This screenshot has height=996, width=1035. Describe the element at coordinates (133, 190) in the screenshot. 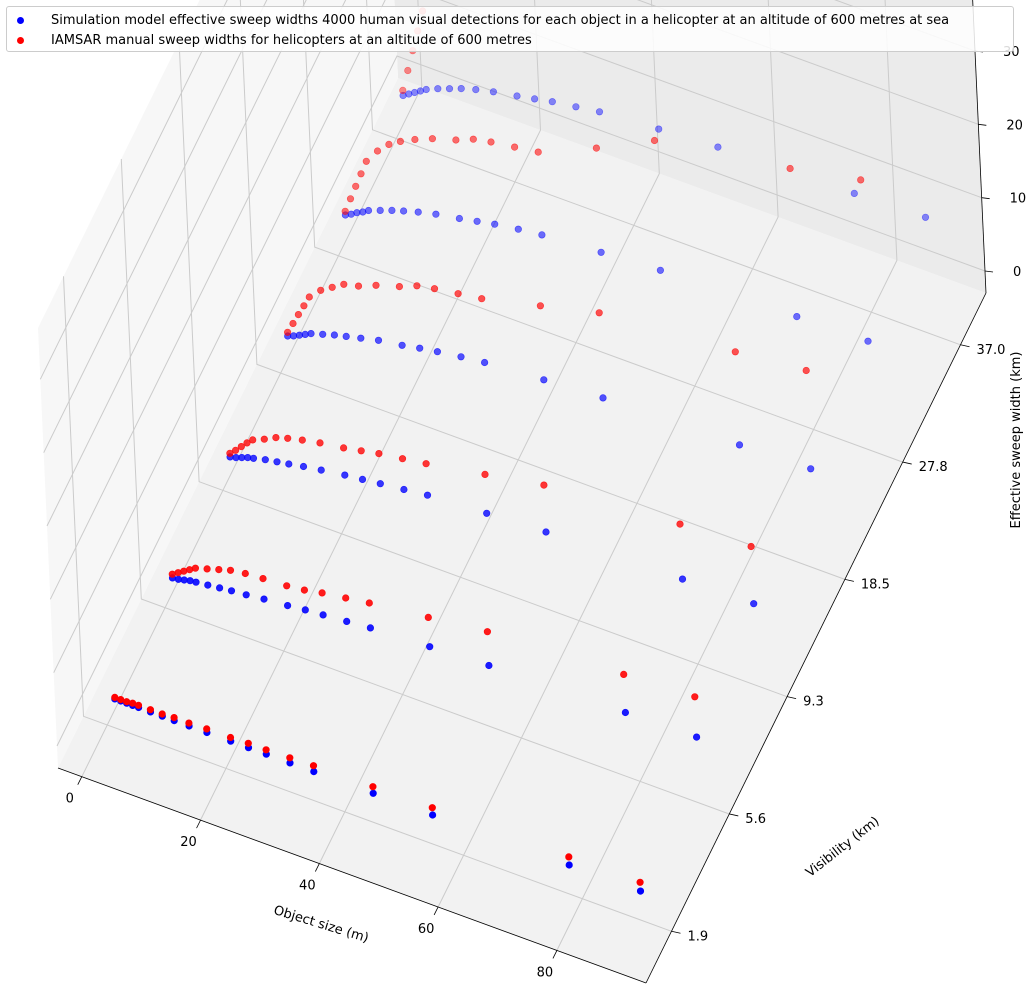

I see `z-gridline` at that location.